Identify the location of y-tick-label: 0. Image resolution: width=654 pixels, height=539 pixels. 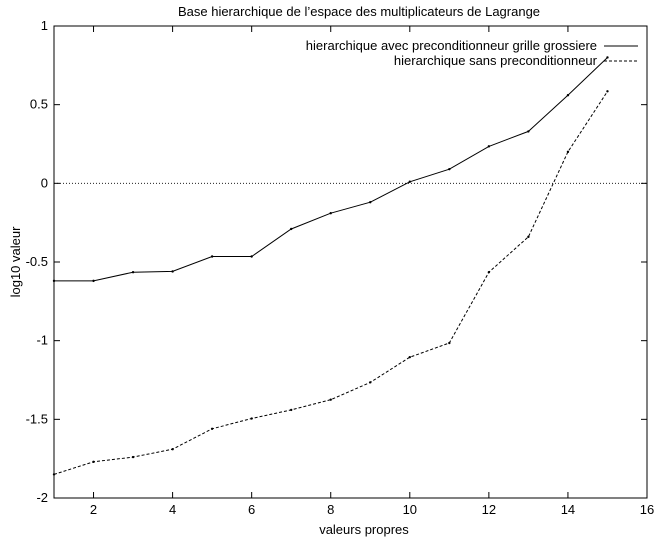
(44, 182).